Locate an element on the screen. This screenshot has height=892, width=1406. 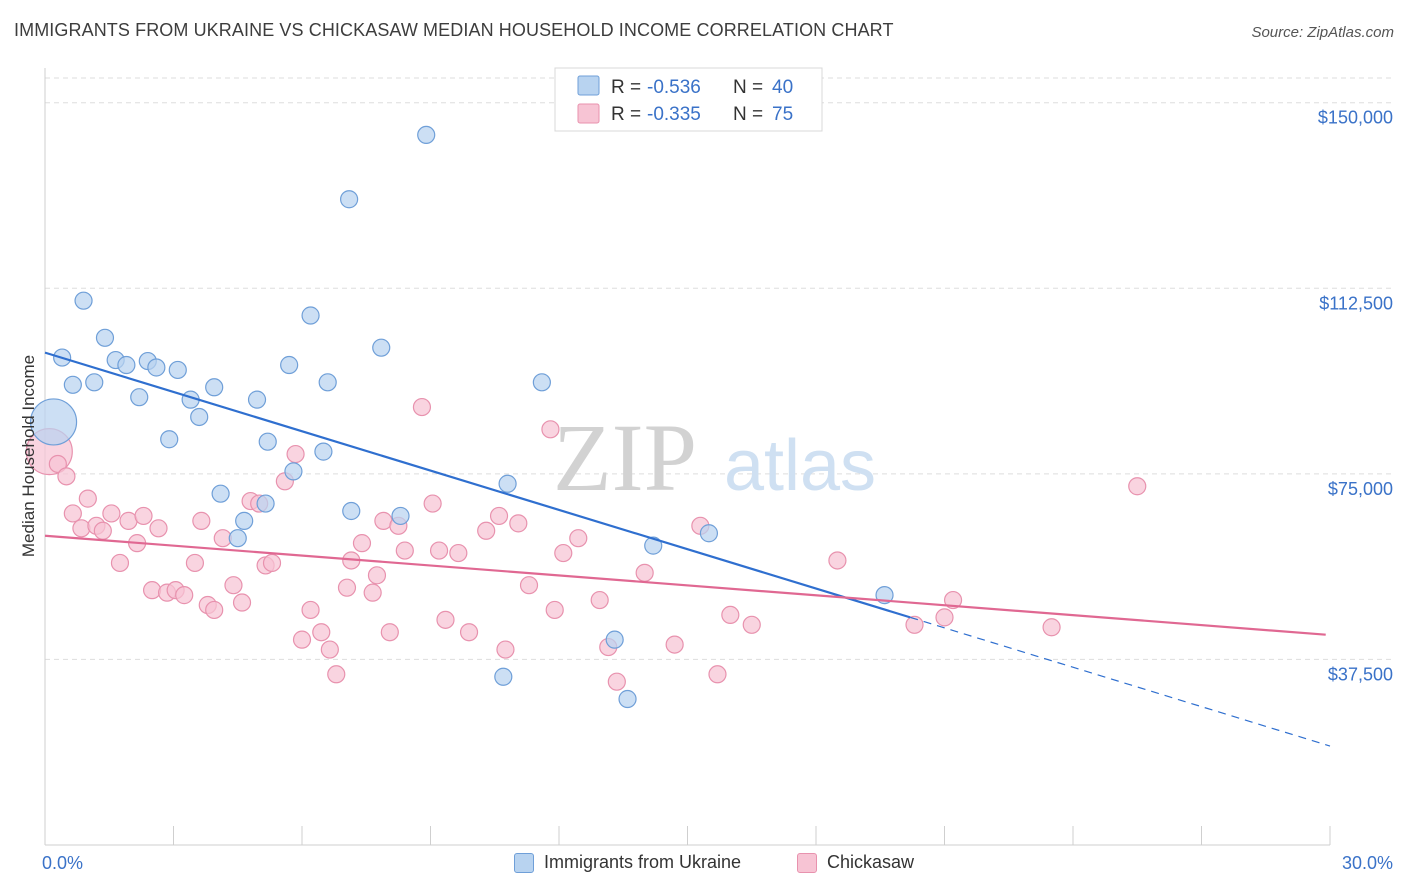
x-tick-label: 30.0% is located at coordinates (1367, 863).